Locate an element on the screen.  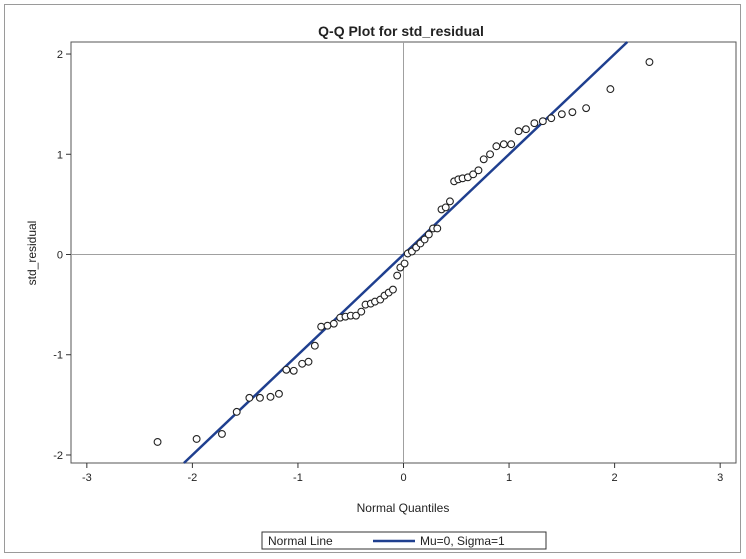
y-tick-label: -1 is located at coordinates (58, 356).